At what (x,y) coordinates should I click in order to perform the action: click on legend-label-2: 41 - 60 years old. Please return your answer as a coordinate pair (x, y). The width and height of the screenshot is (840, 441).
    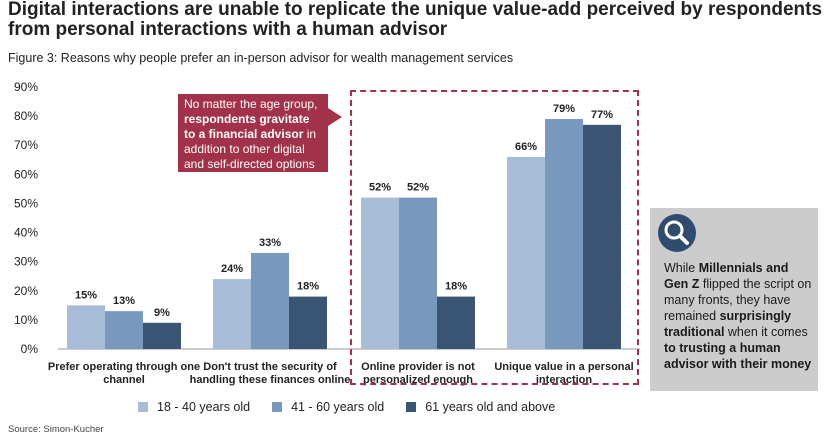
    Looking at the image, I should click on (338, 407).